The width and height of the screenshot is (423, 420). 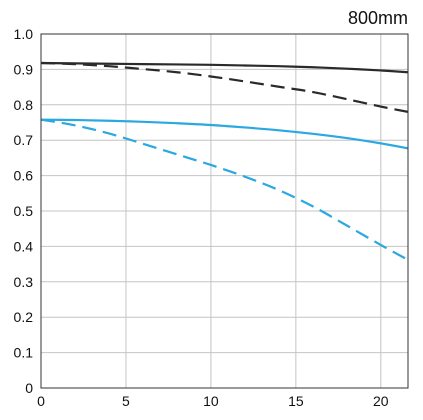 I want to click on x-tick-labels: 0 5 10 15 20, so click(x=213, y=401).